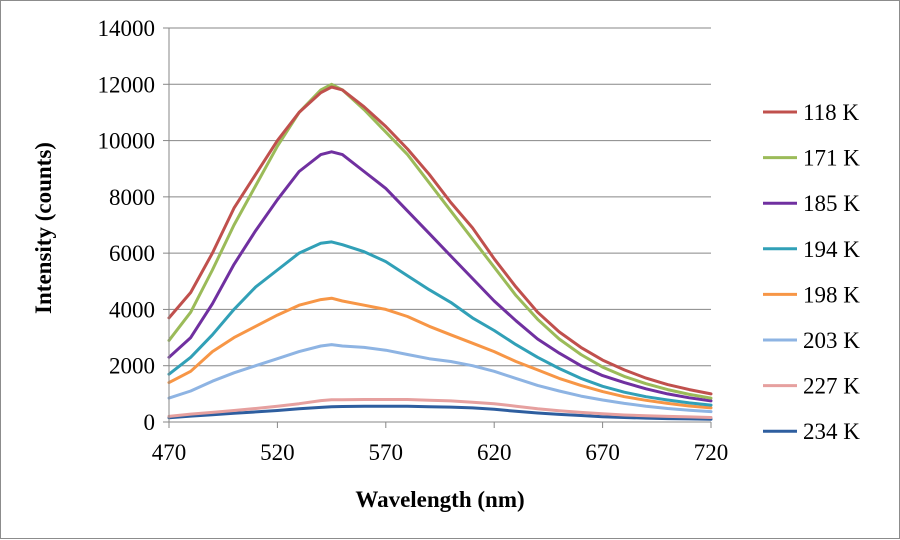 The height and width of the screenshot is (540, 900). Describe the element at coordinates (811, 272) in the screenshot. I see `legend: 118 K 171 K 185 K 194 K 198 K 203 K 227 K 234 K` at that location.